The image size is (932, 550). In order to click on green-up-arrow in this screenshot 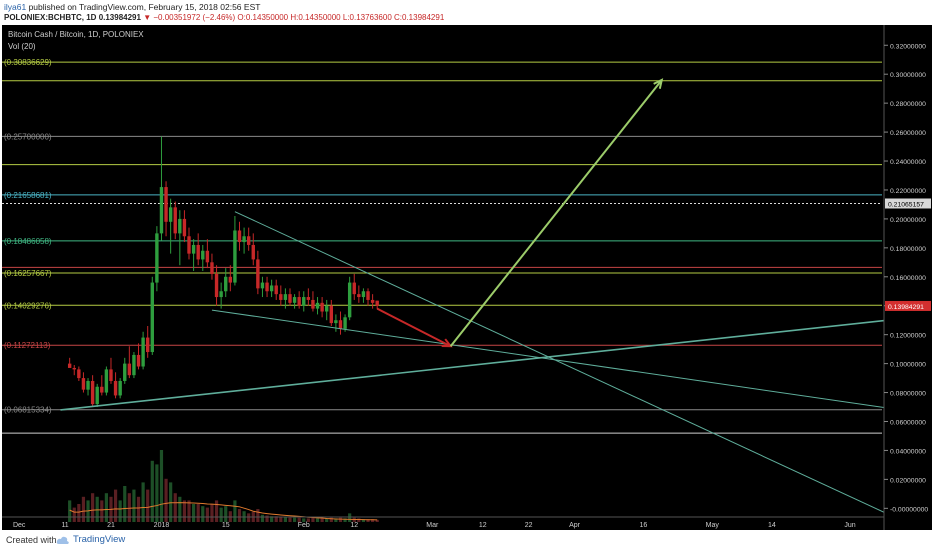, I will do `click(556, 213)`.